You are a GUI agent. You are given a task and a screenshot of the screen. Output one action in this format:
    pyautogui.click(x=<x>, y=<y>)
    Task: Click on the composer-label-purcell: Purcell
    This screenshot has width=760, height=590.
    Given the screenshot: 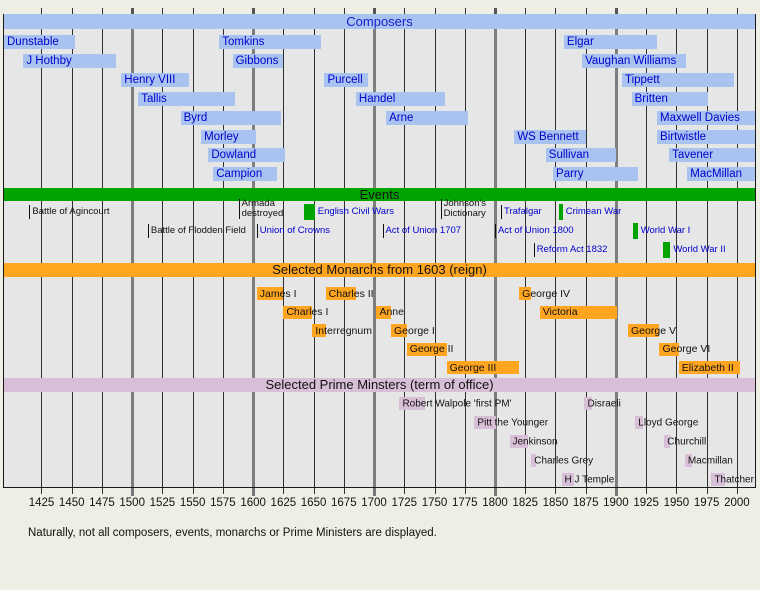 What is the action you would take?
    pyautogui.click(x=345, y=79)
    